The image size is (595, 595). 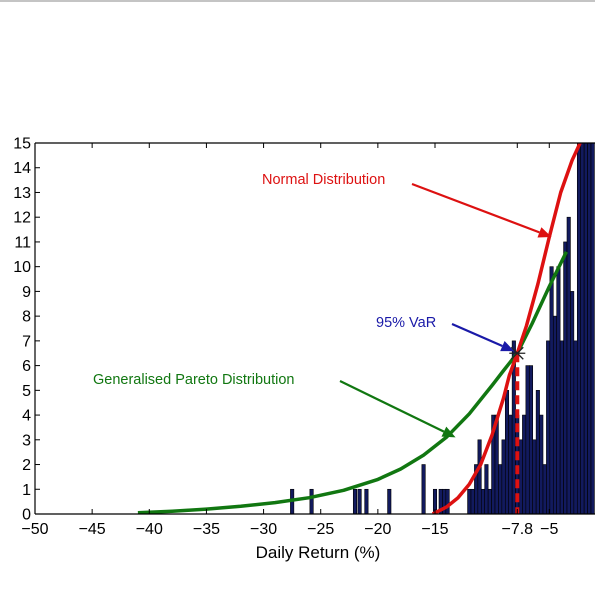 What do you see at coordinates (318, 552) in the screenshot?
I see `x-axis-title: Daily Return (%)` at bounding box center [318, 552].